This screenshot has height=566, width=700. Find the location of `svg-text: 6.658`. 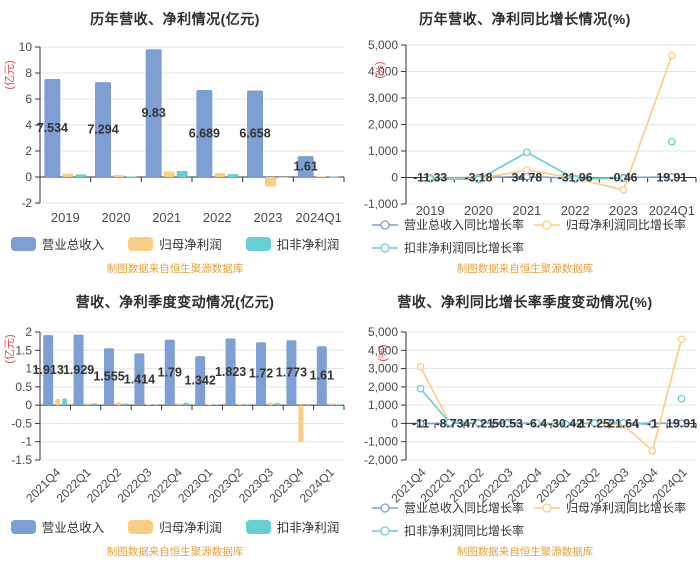

svg-text: 6.658 is located at coordinates (254, 134).